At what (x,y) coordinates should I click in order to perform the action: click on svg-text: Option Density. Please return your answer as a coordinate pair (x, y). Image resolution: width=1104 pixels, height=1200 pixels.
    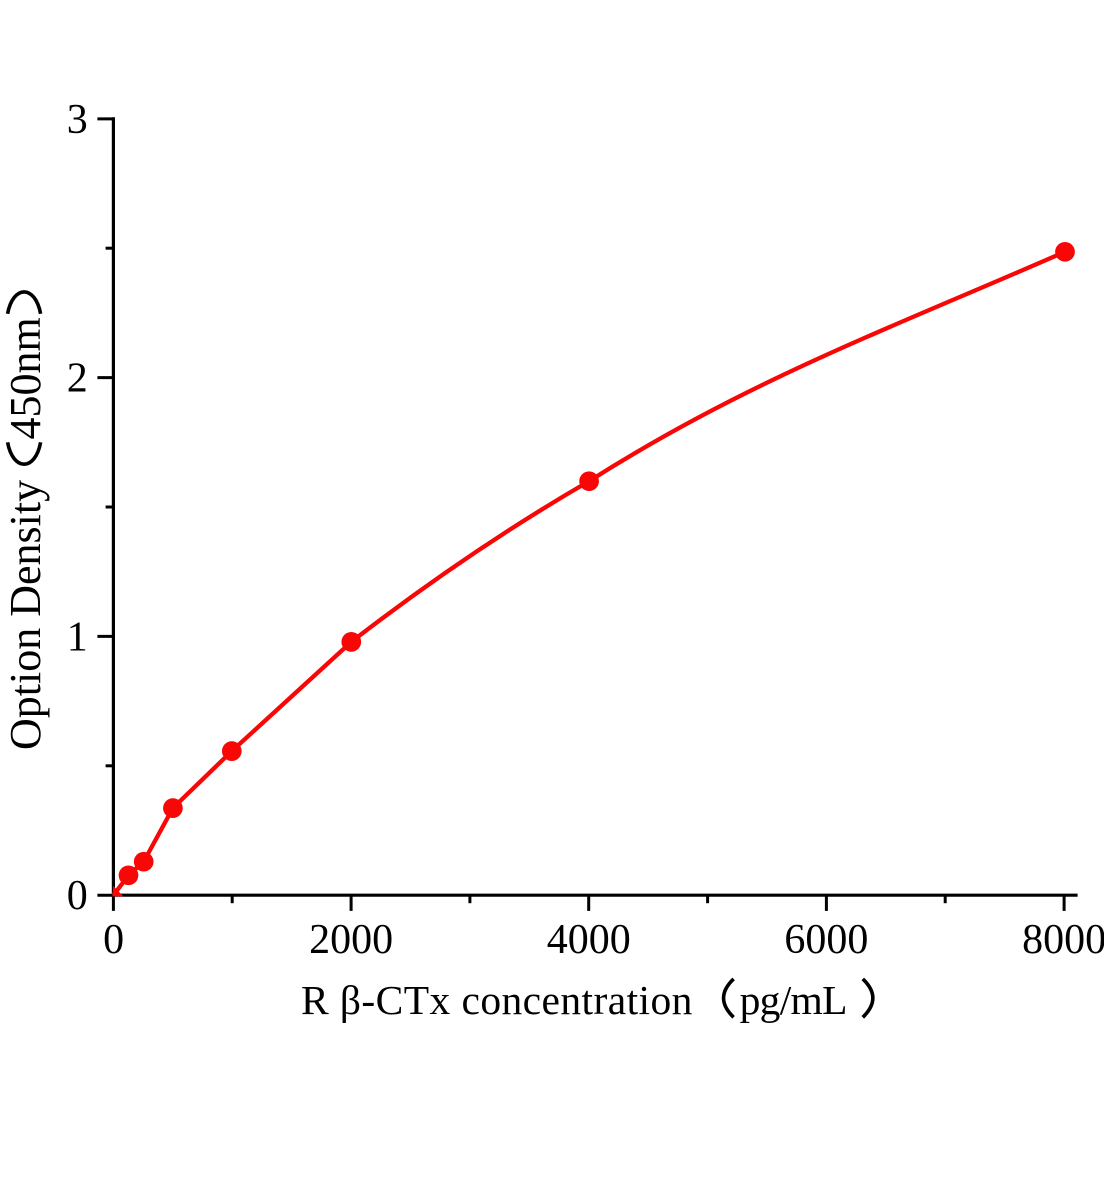
    Looking at the image, I should click on (25, 615).